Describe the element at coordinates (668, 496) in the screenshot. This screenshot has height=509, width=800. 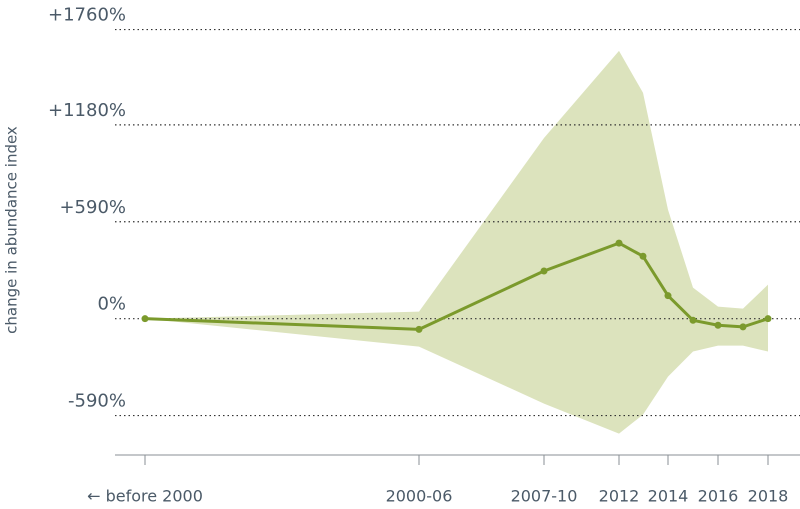
I see `x-tick-label: 2014` at that location.